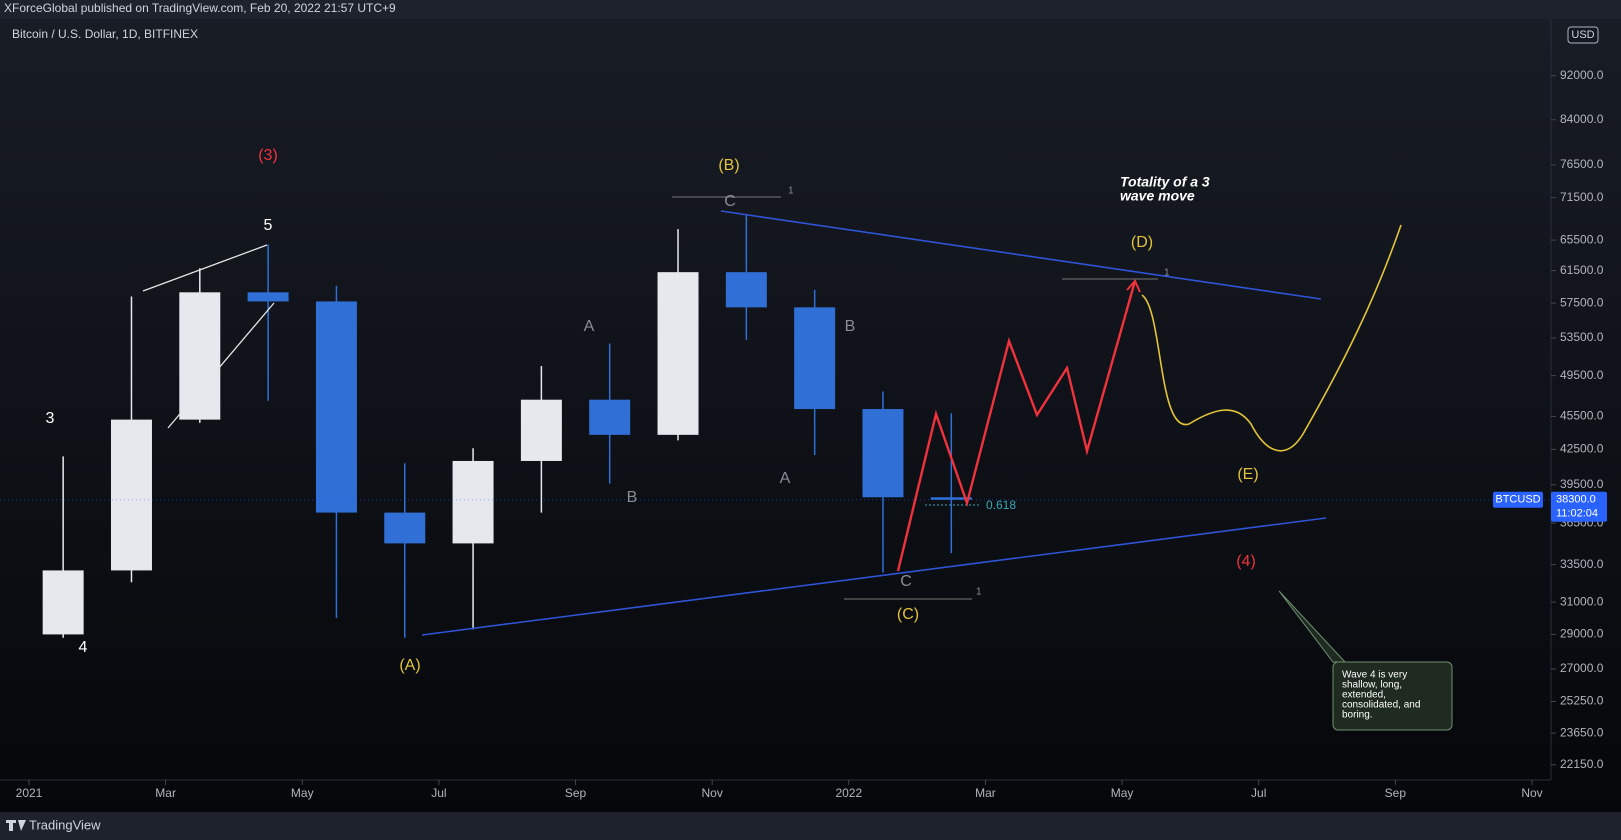 This screenshot has width=1621, height=840. What do you see at coordinates (65, 824) in the screenshot?
I see `brand: TradingView` at bounding box center [65, 824].